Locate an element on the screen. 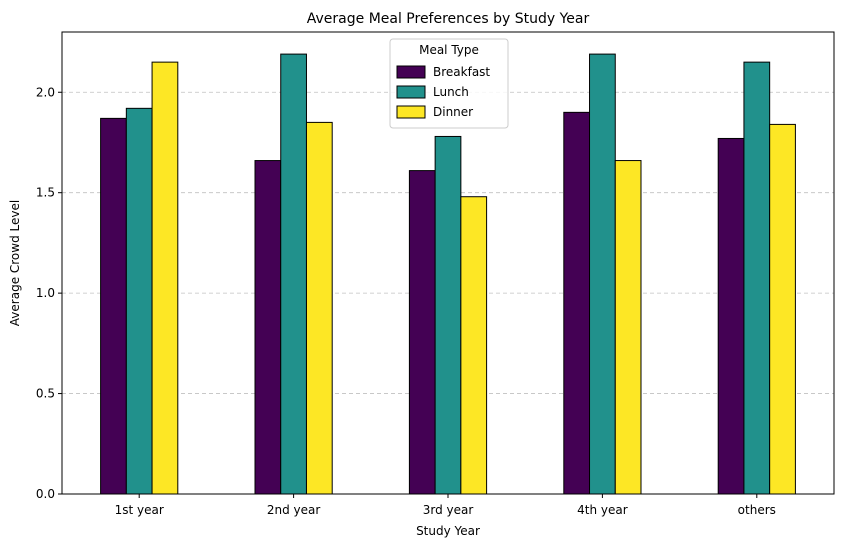 The width and height of the screenshot is (846, 551). y-tick-label: 1.5 is located at coordinates (45, 193).